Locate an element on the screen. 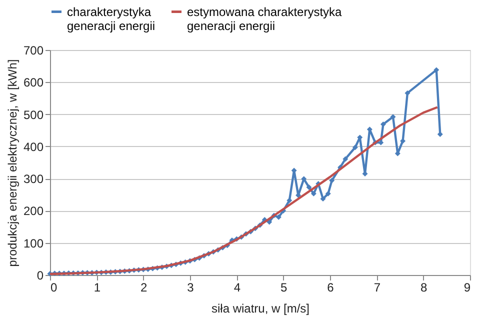 The image size is (504, 335). y-tick-label: 200 is located at coordinates (33, 211).